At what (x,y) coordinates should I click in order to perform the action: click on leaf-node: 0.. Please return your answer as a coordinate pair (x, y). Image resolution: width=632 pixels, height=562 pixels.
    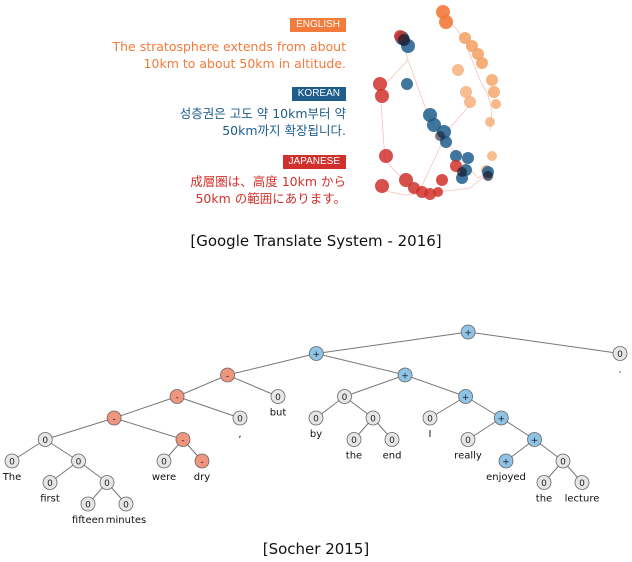
    Looking at the image, I should click on (620, 361).